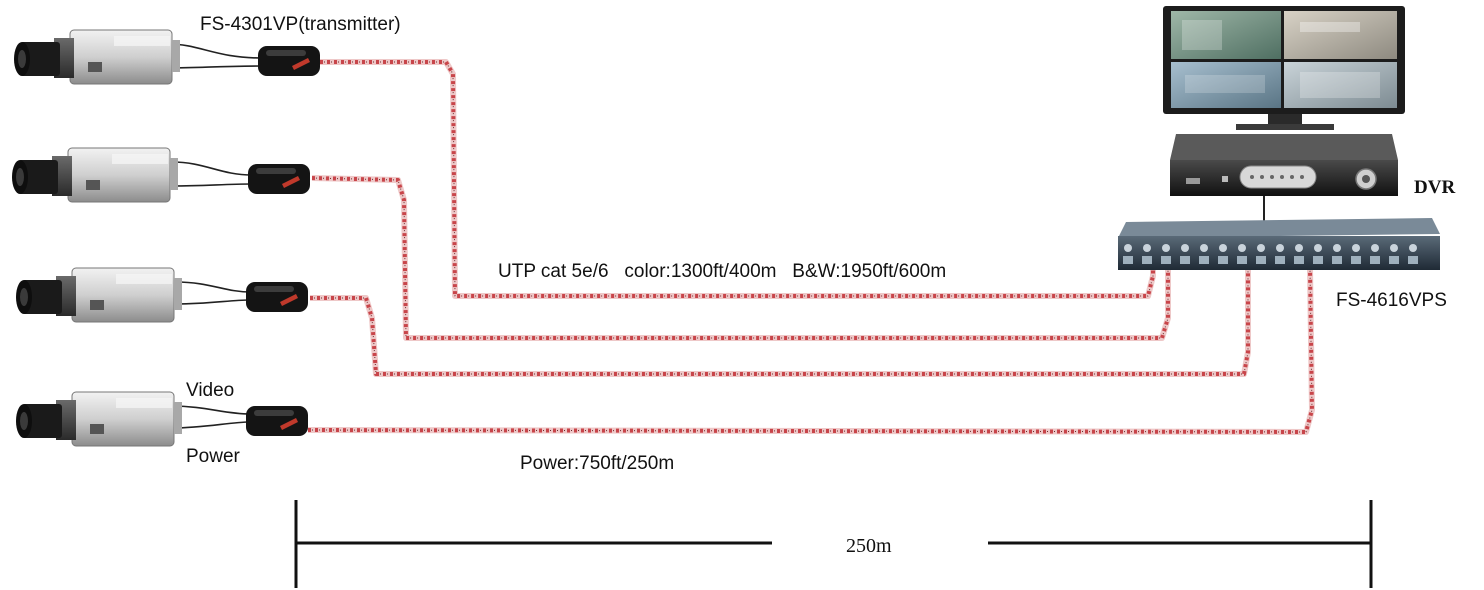 The height and width of the screenshot is (590, 1484). Describe the element at coordinates (283, 241) in the screenshot. I see `transmitters` at that location.